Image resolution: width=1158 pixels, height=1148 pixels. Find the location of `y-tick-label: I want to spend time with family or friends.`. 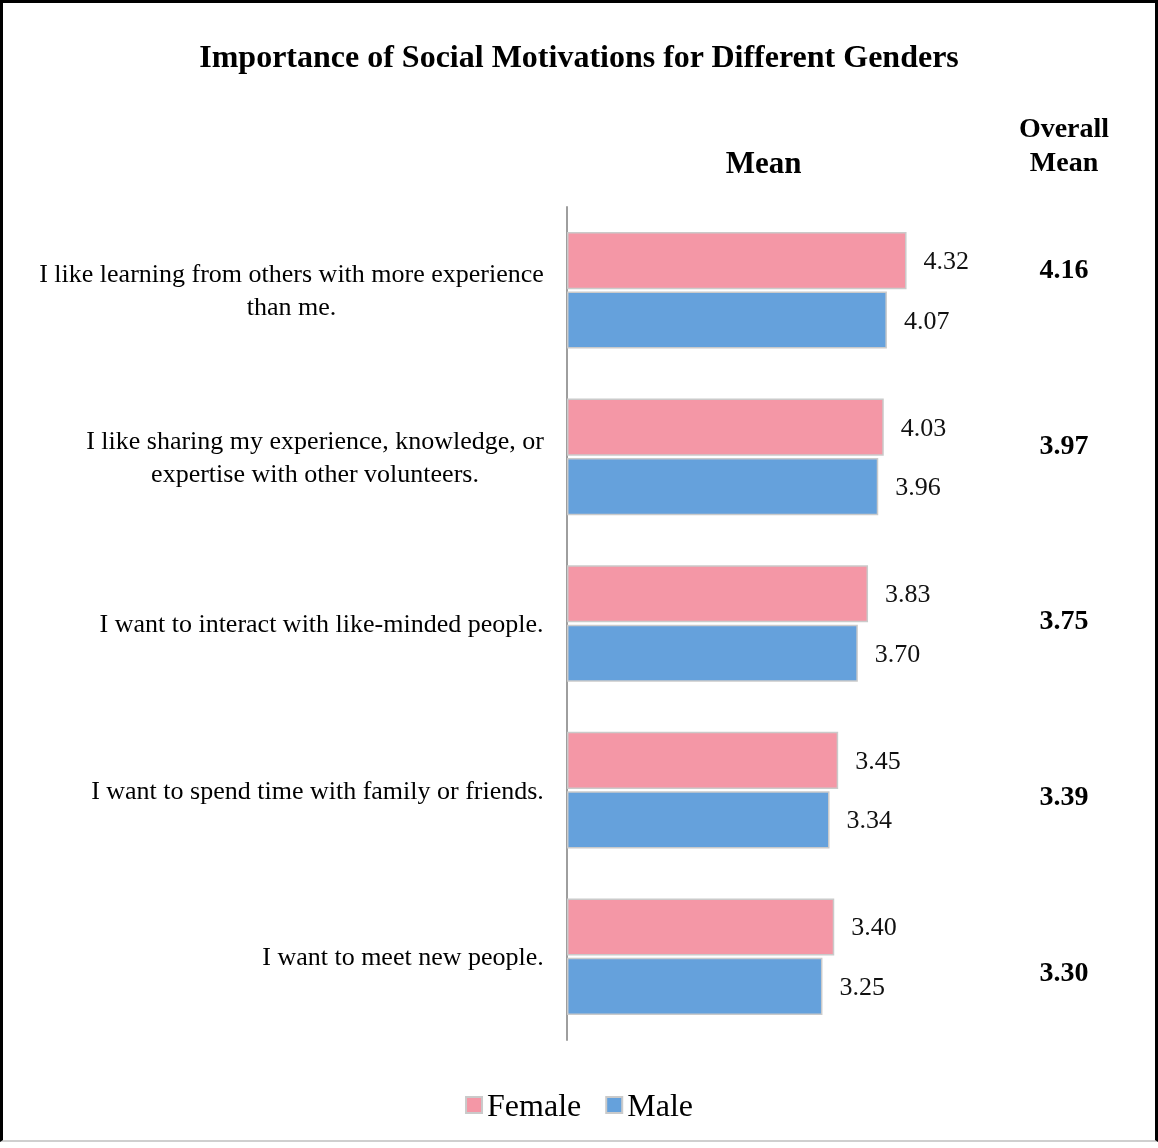

y-tick-label: I want to spend time with family or friends. is located at coordinates (317, 790).